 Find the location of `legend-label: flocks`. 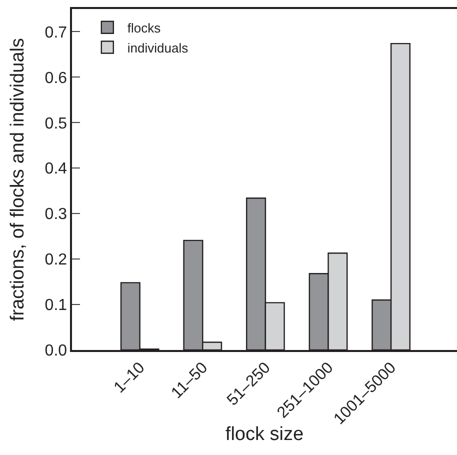

legend-label: flocks is located at coordinates (144, 28).